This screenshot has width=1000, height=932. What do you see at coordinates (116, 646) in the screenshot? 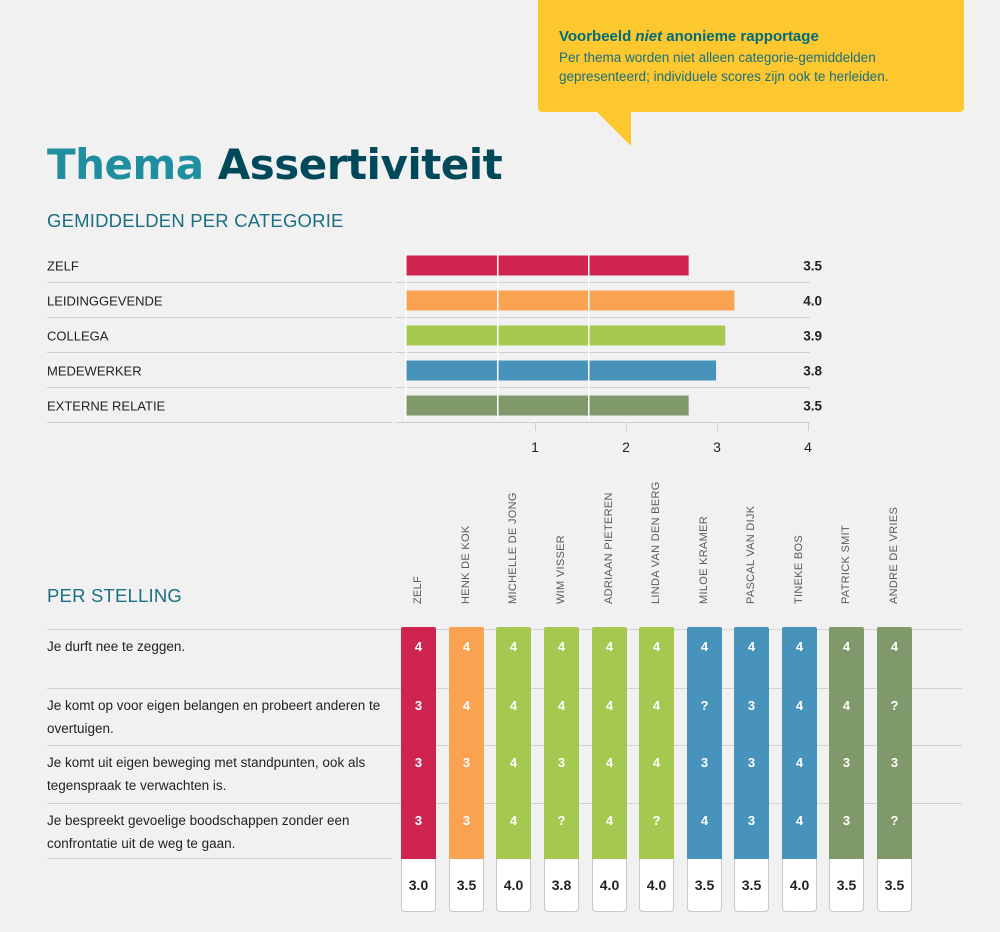
I see `statement-label: Je durft nee te zeggen.` at bounding box center [116, 646].